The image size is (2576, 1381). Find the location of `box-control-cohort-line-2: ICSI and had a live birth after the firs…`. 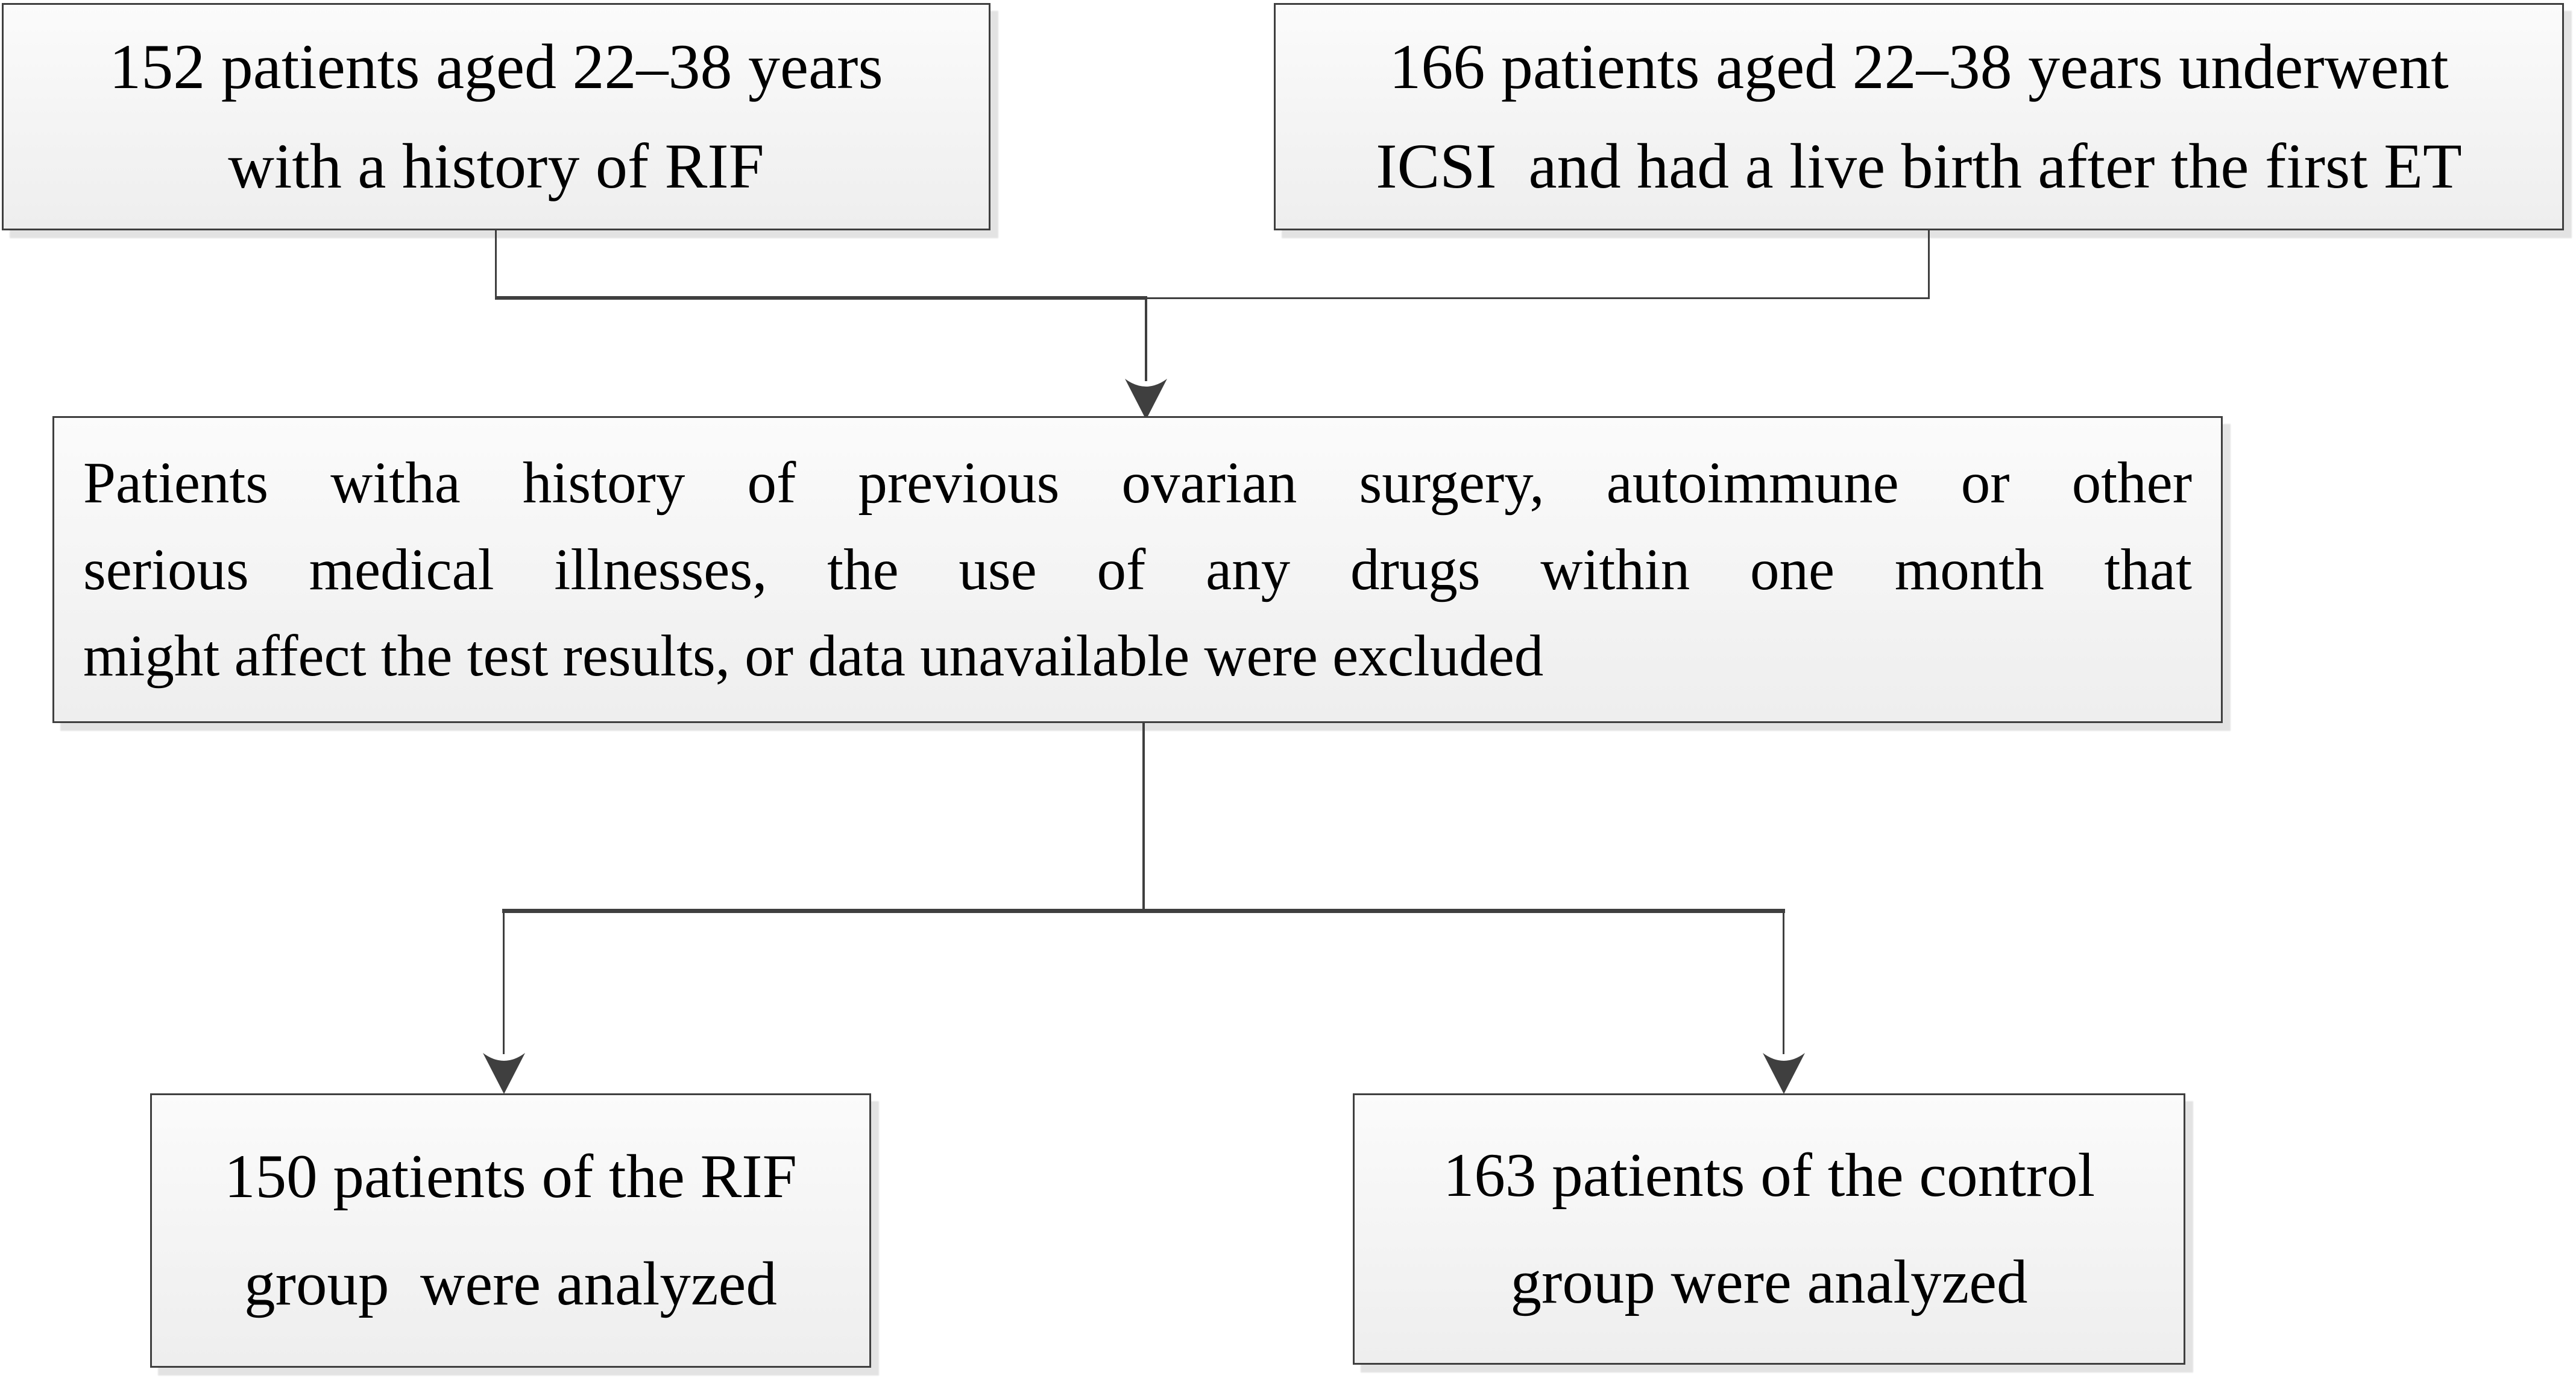

box-control-cohort-line-2: ICSI and had a live birth after the firs… is located at coordinates (1919, 165).